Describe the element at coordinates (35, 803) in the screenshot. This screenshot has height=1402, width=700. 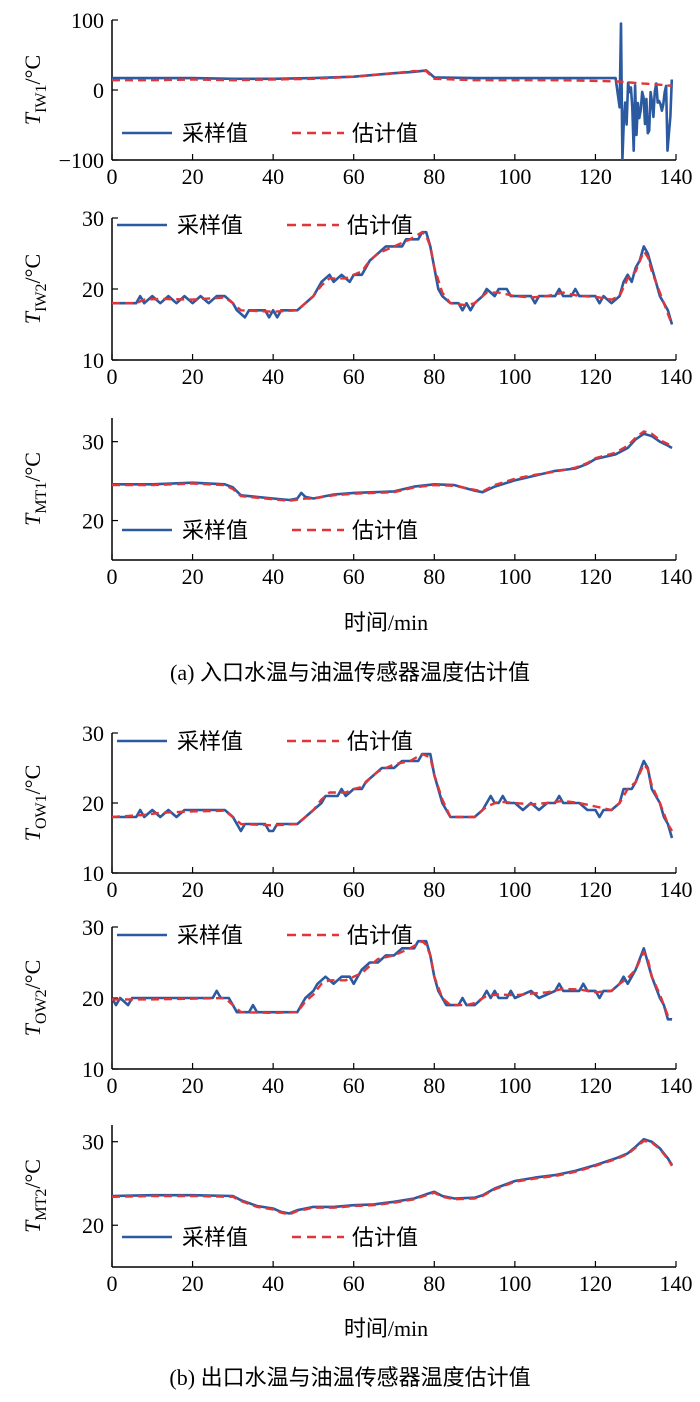
I see `y-axis-label: TOW1/°C` at that location.